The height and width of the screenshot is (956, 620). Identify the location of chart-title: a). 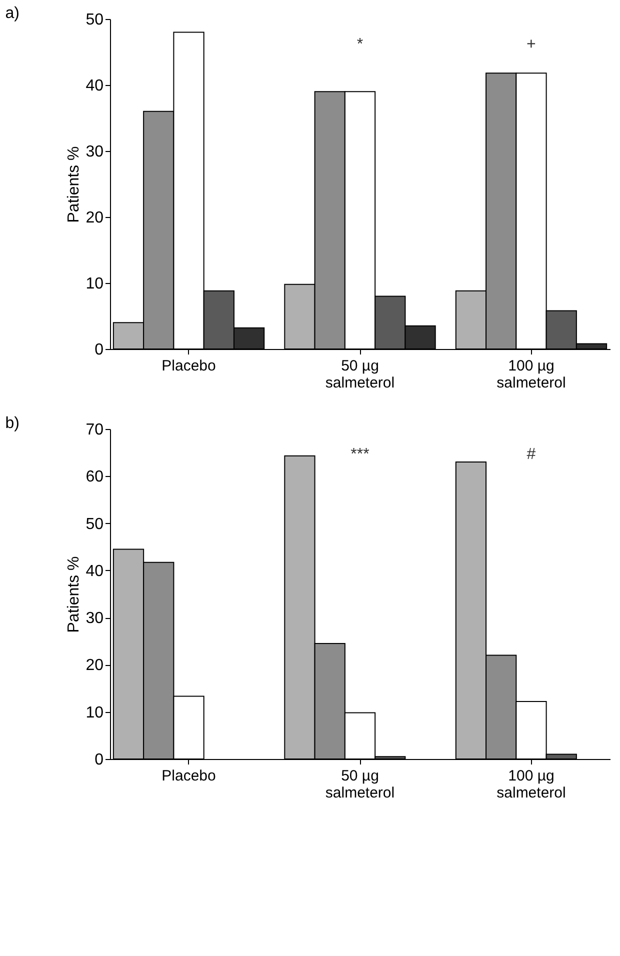
(12, 13).